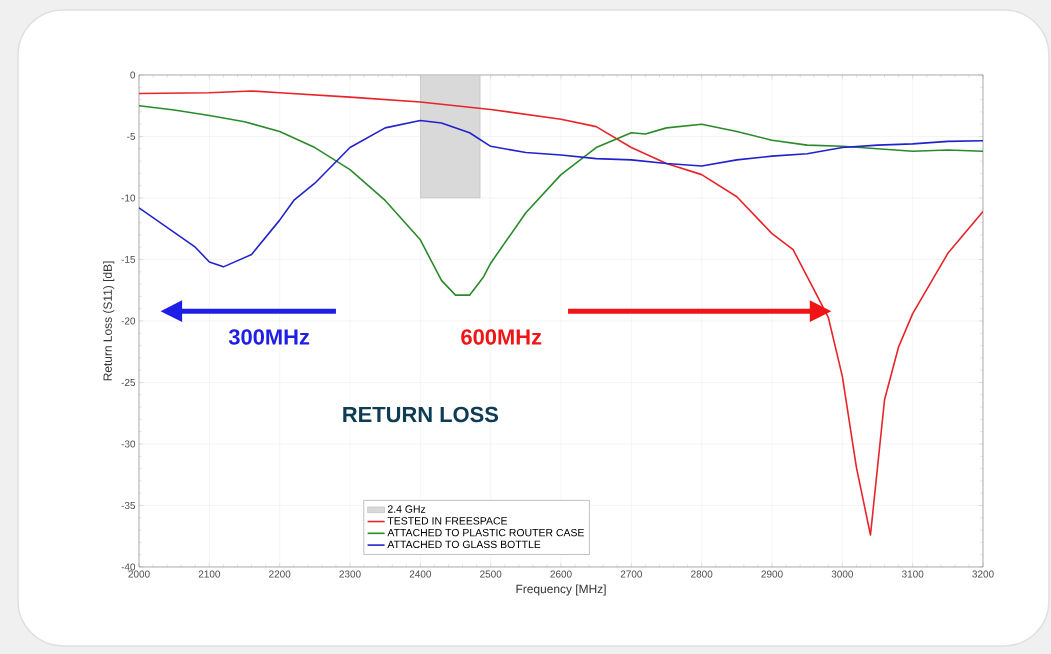 The image size is (1051, 654). Describe the element at coordinates (912, 574) in the screenshot. I see `x-tick-label: 3100` at that location.